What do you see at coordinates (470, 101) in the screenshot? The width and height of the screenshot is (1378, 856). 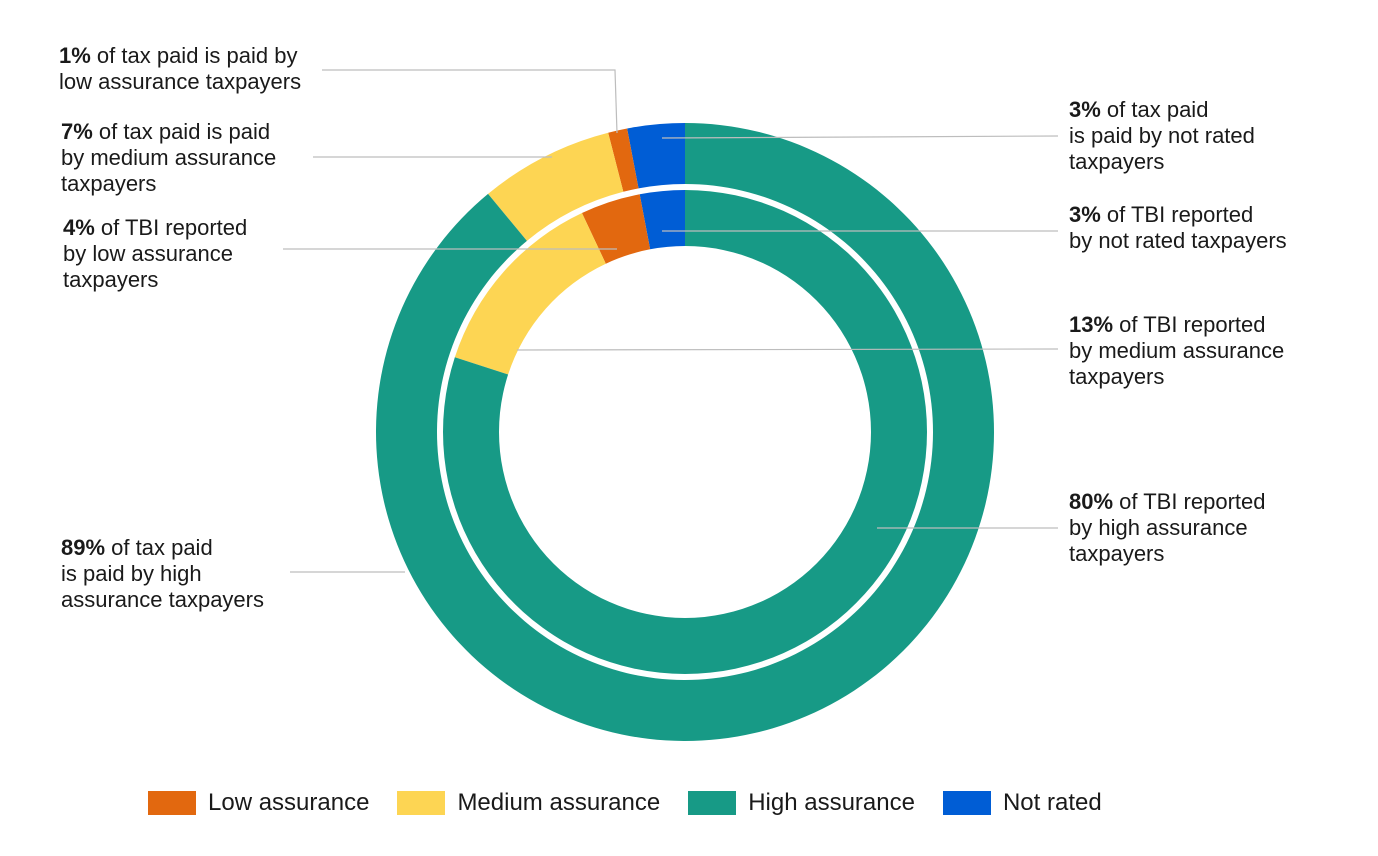 I see `leader-tax-low` at bounding box center [470, 101].